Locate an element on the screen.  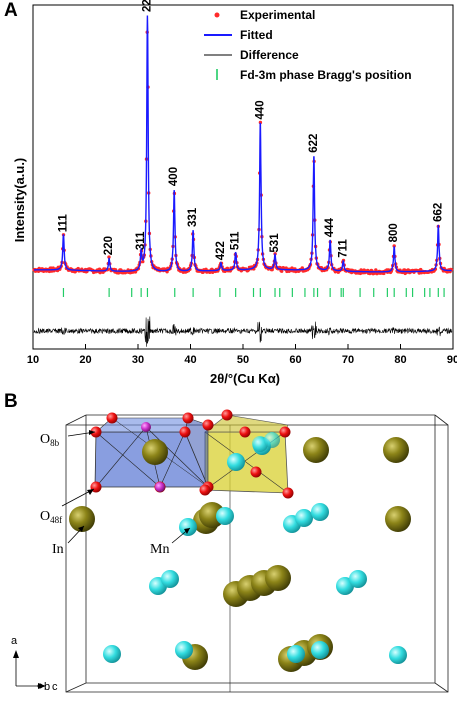
peak-label-311: 311 is located at coordinates (141, 240).